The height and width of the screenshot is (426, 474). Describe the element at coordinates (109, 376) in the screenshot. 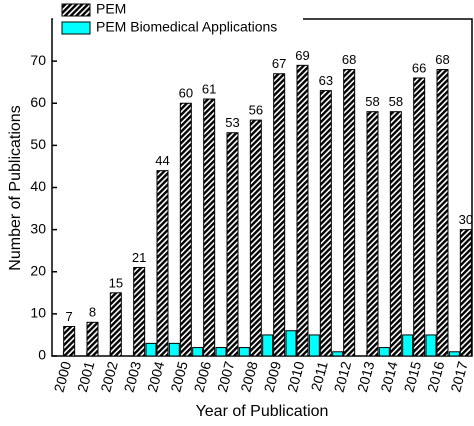

I see `x-tick-label: 2002` at that location.